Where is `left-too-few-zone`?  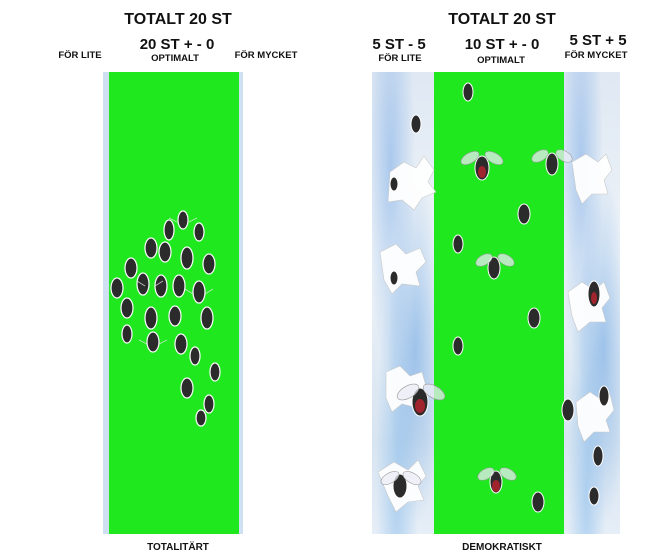
left-too-few-zone is located at coordinates (106, 303).